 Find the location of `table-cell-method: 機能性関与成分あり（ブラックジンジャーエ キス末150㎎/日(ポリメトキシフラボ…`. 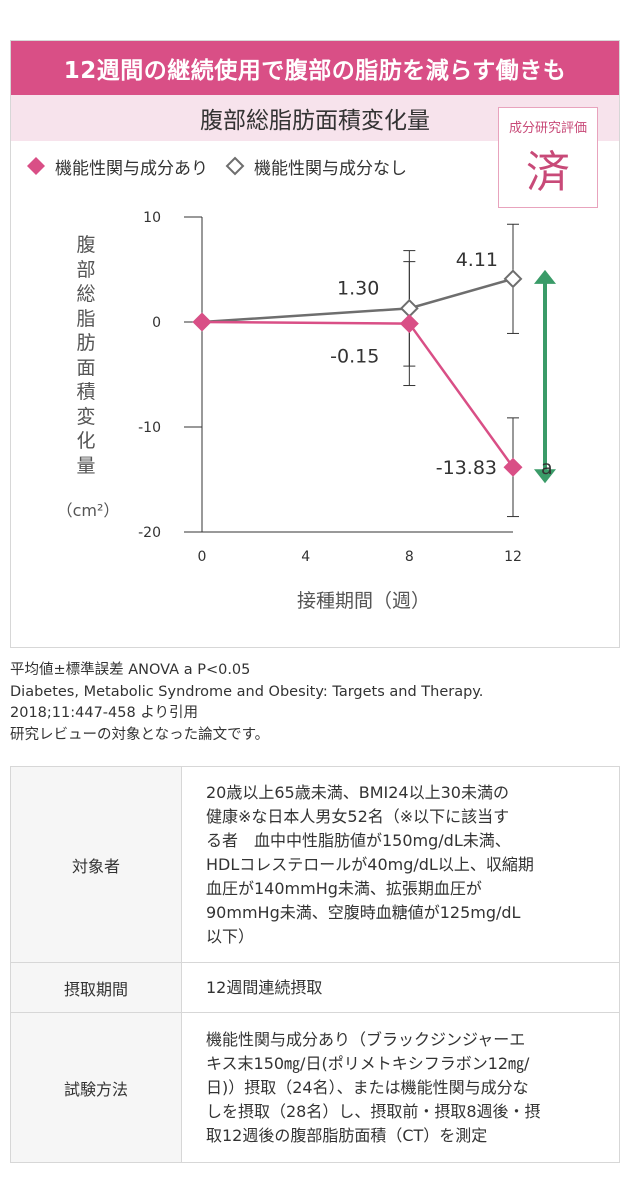

table-cell-method: 機能性関与成分あり（ブラックジンジャーエ キス末150㎎/日(ポリメトキシフラボ… is located at coordinates (400, 1087).